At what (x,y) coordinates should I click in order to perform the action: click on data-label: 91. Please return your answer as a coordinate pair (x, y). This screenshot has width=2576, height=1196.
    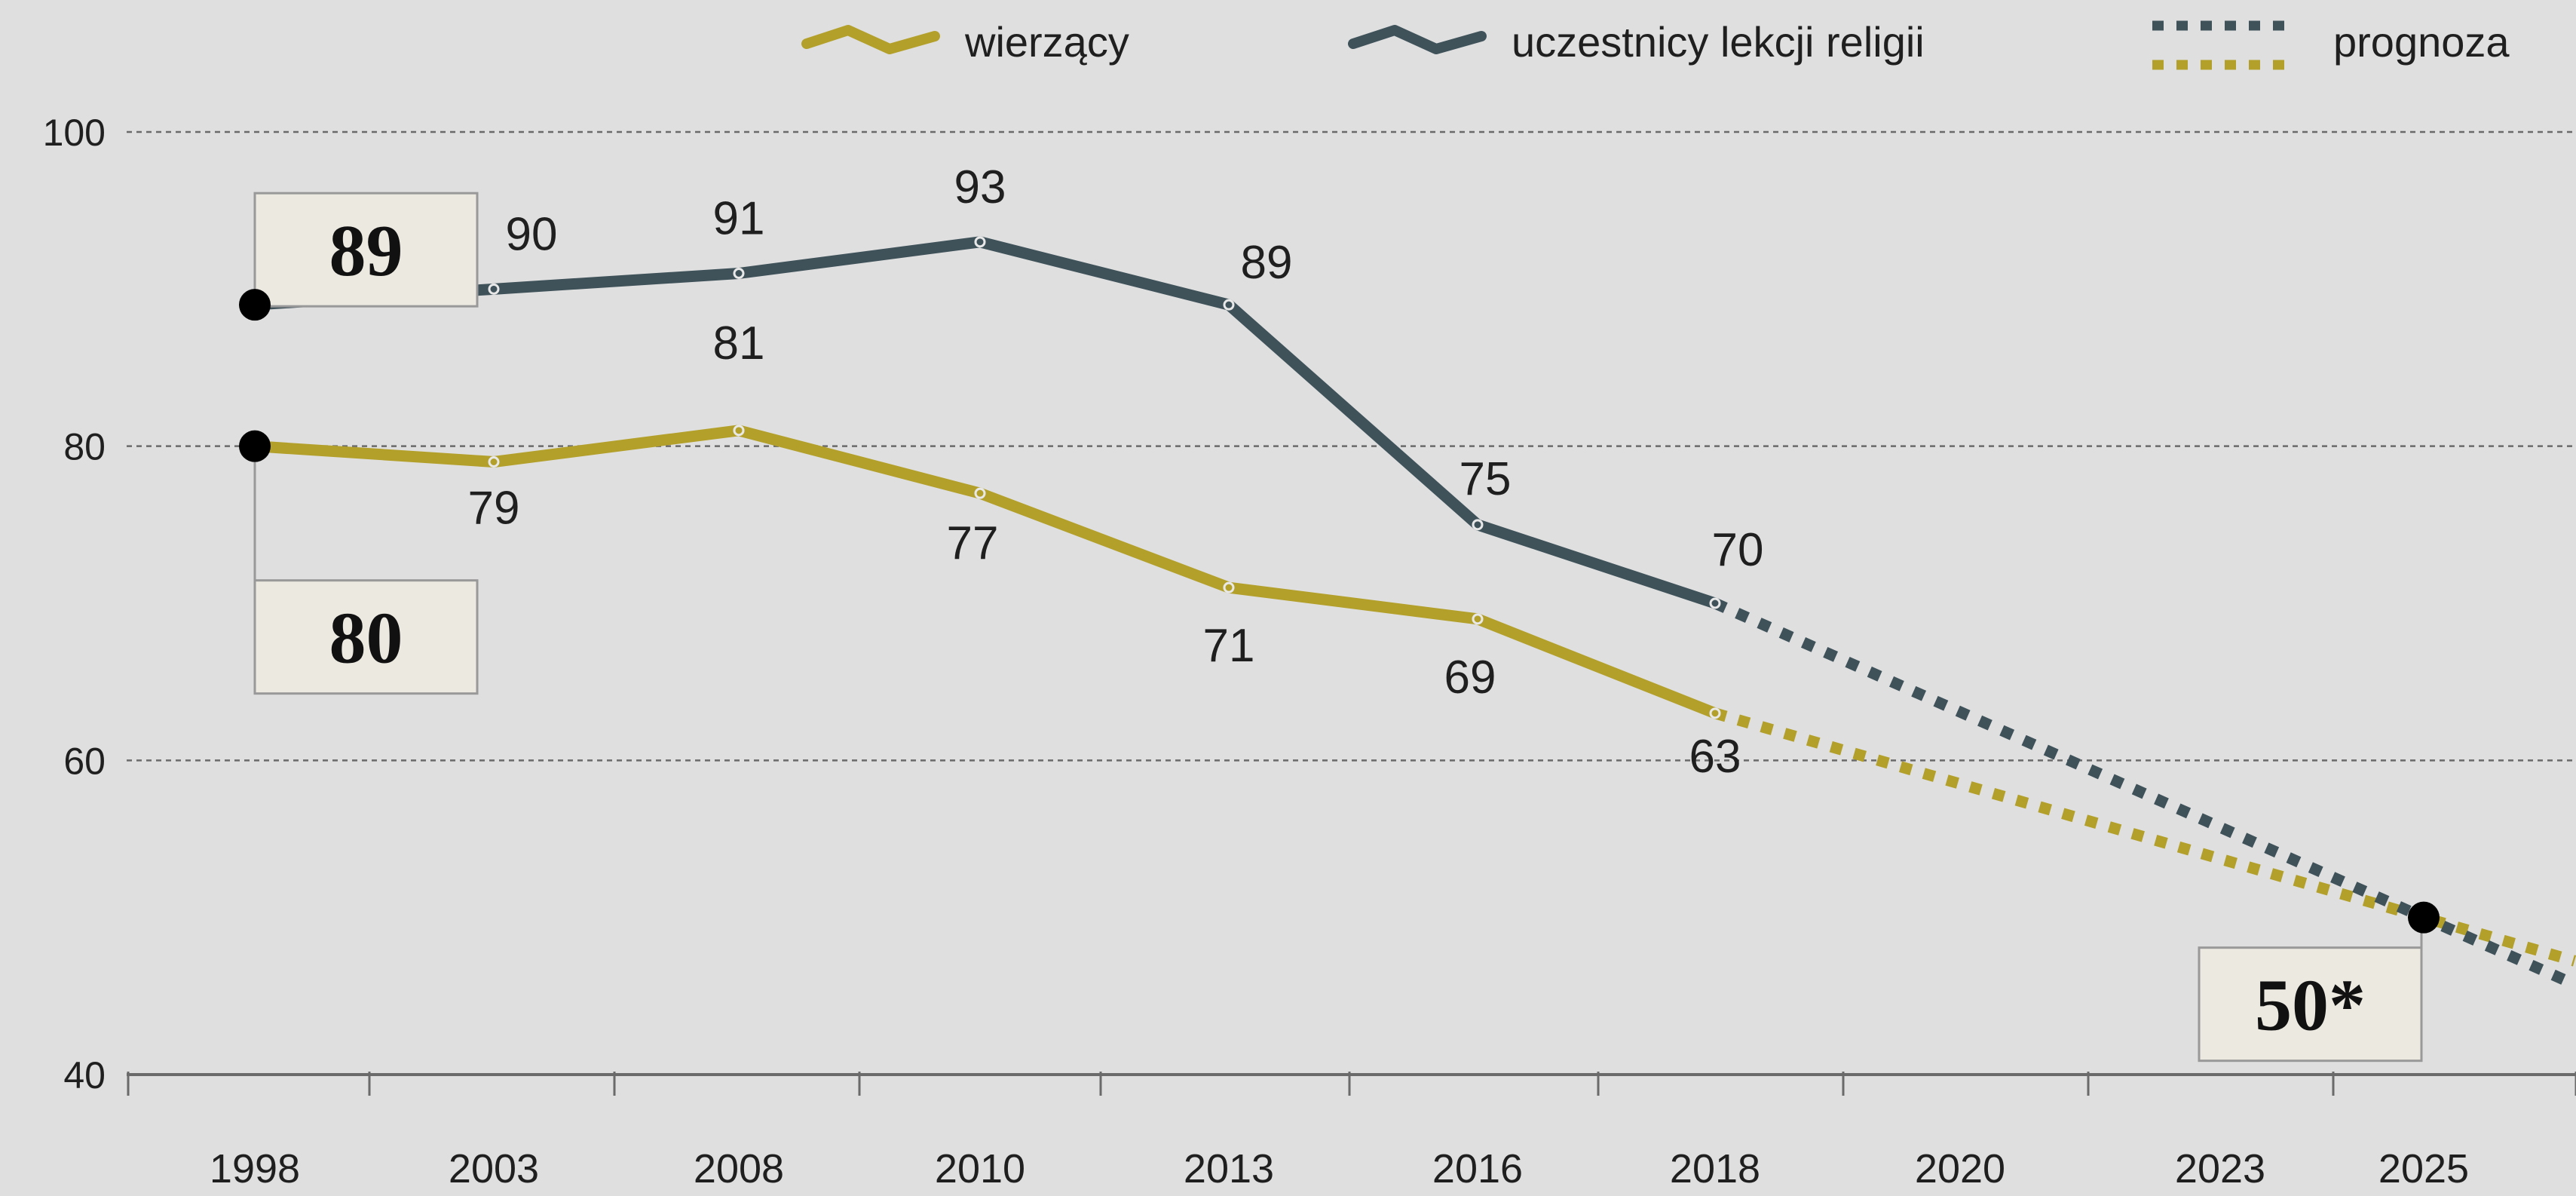
    Looking at the image, I should click on (739, 219).